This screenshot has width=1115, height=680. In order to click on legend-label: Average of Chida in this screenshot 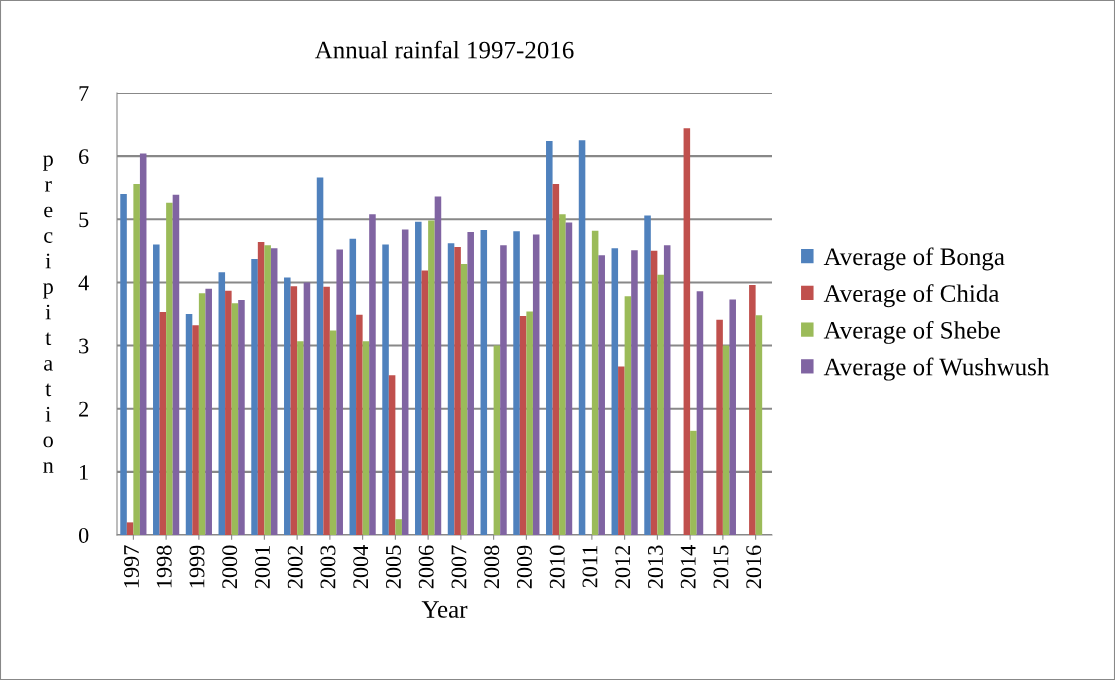, I will do `click(911, 296)`.